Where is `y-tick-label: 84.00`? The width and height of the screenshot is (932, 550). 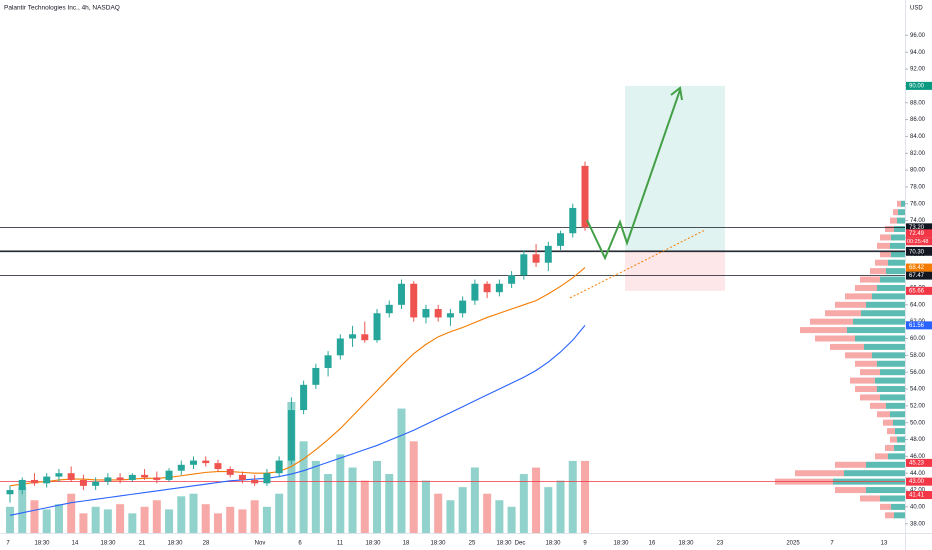
y-tick-label: 84.00 is located at coordinates (918, 137).